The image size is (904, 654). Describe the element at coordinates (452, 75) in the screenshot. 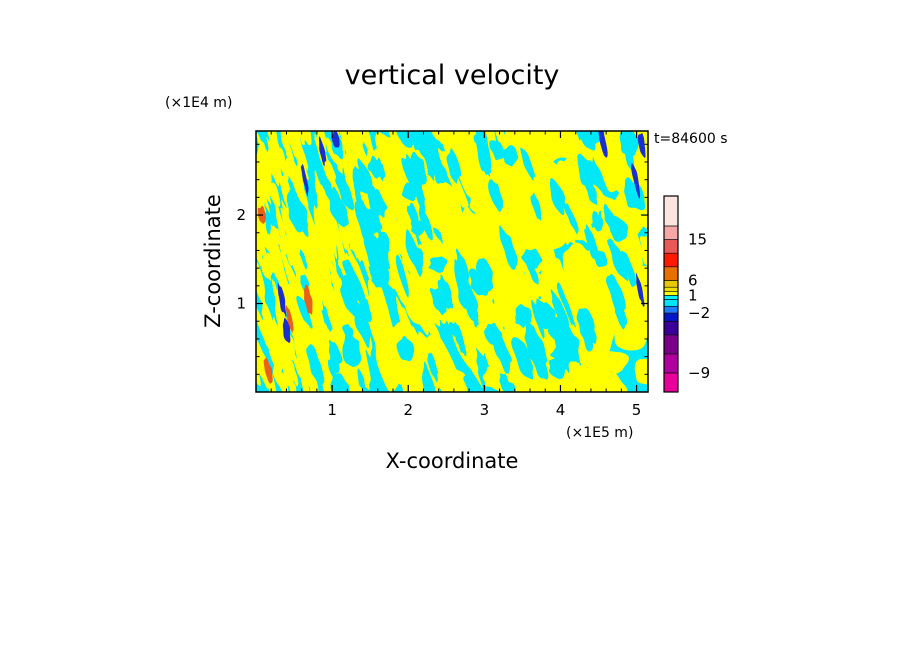

I see `chart-title: vertical velocity` at that location.